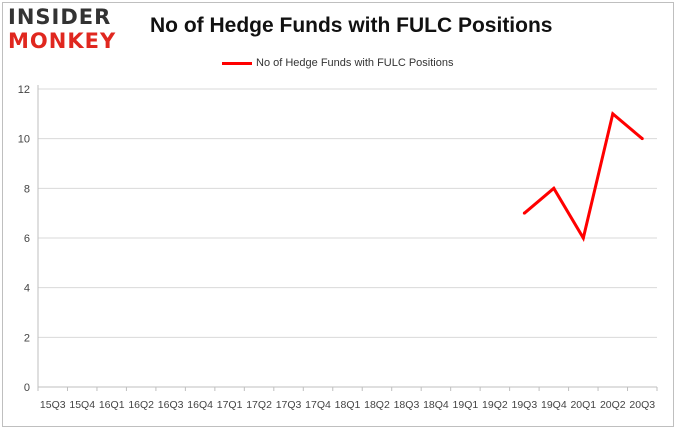  What do you see at coordinates (613, 114) in the screenshot?
I see `data-point-20Q2` at bounding box center [613, 114].